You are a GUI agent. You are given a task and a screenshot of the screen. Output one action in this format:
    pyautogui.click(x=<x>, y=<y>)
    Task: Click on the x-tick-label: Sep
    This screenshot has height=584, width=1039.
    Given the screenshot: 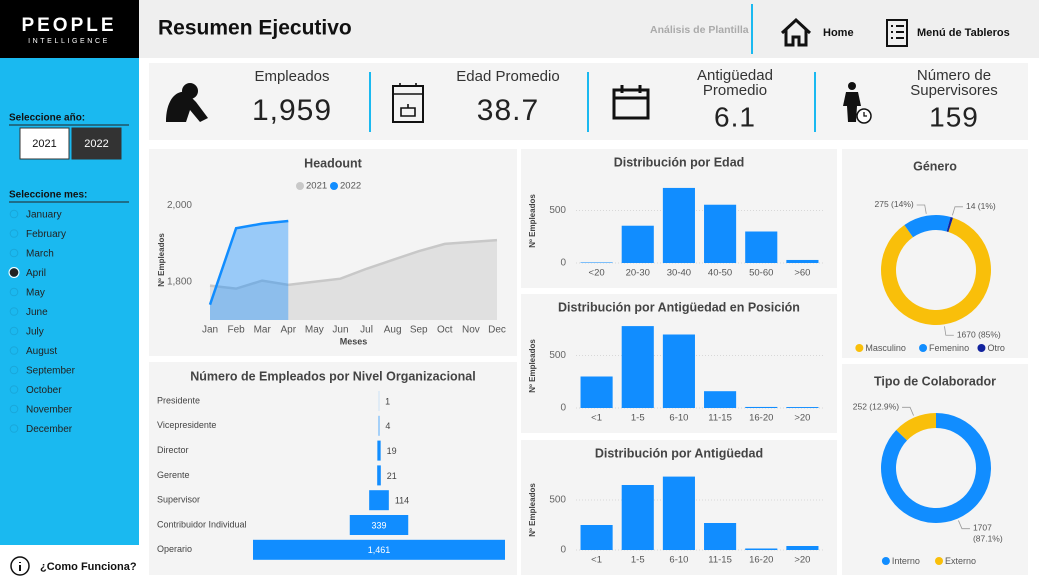 What is the action you would take?
    pyautogui.click(x=419, y=330)
    